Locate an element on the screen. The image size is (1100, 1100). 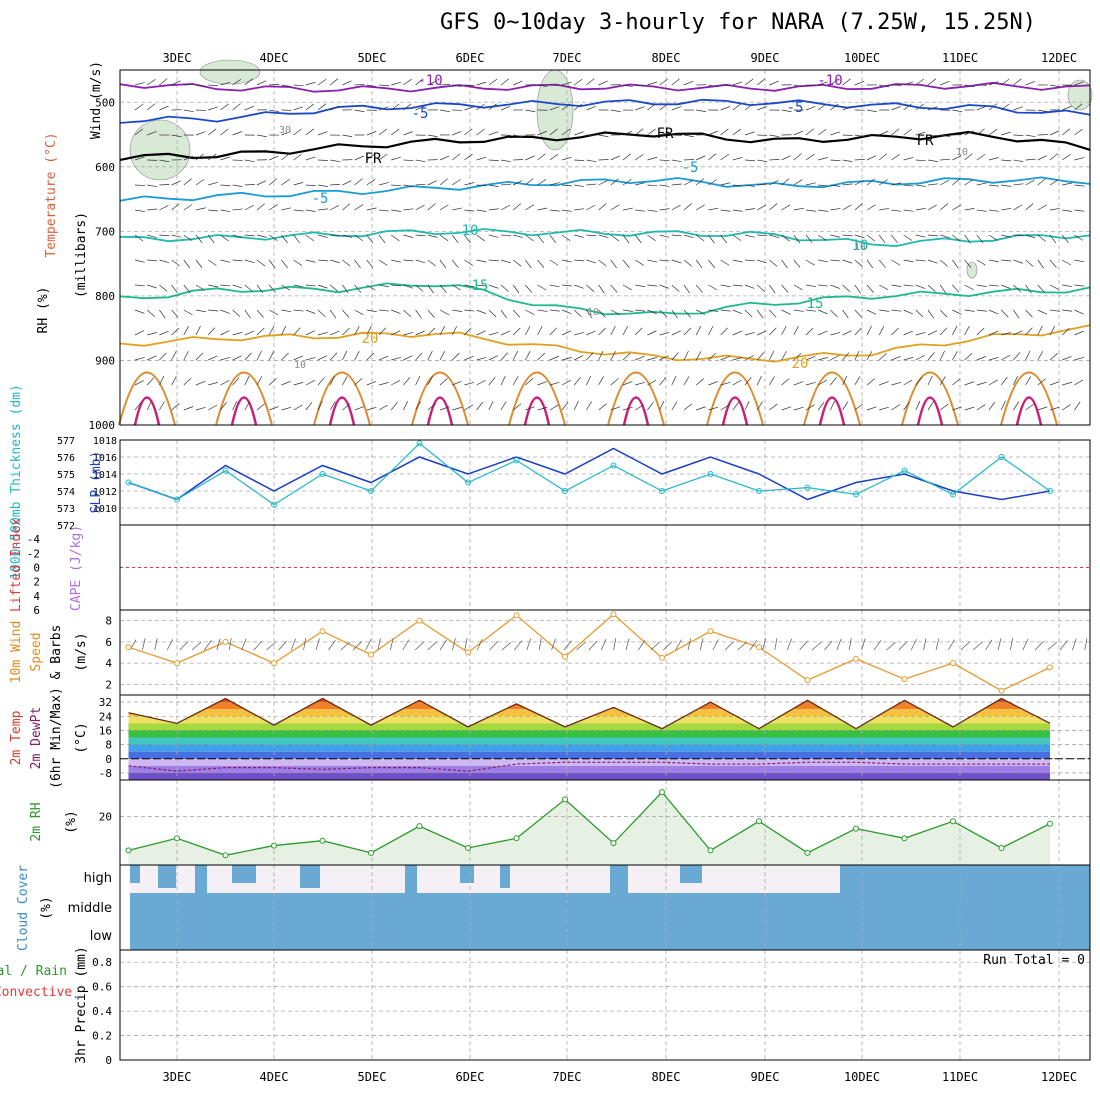
slp-tick-label: 1010 is located at coordinates (105, 509).